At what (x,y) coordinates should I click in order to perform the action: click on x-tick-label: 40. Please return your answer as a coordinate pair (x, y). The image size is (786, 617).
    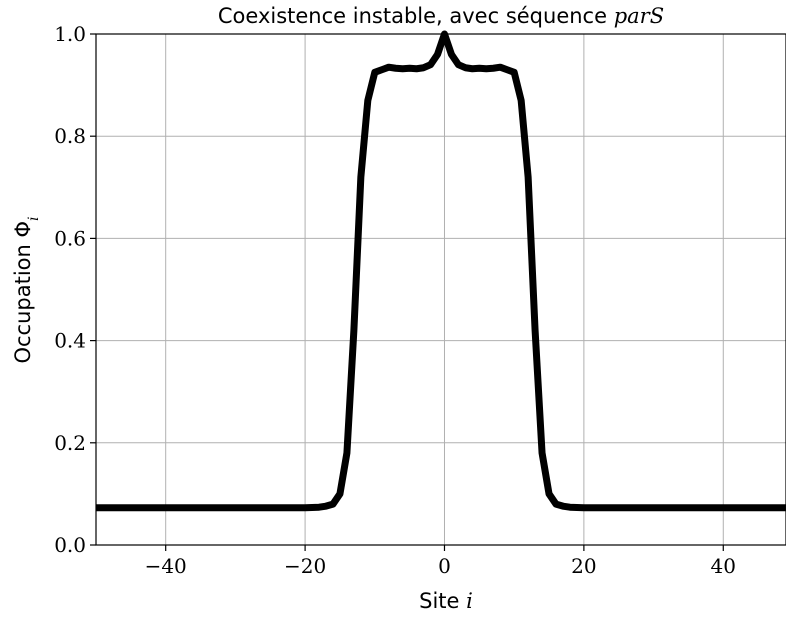
    Looking at the image, I should click on (723, 566).